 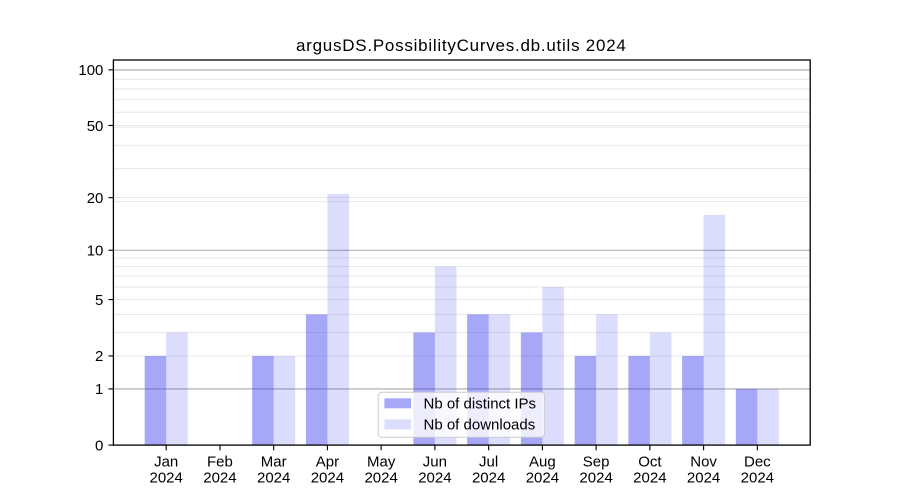 What do you see at coordinates (480, 424) in the screenshot?
I see `svg-text: Nb of downloads` at bounding box center [480, 424].